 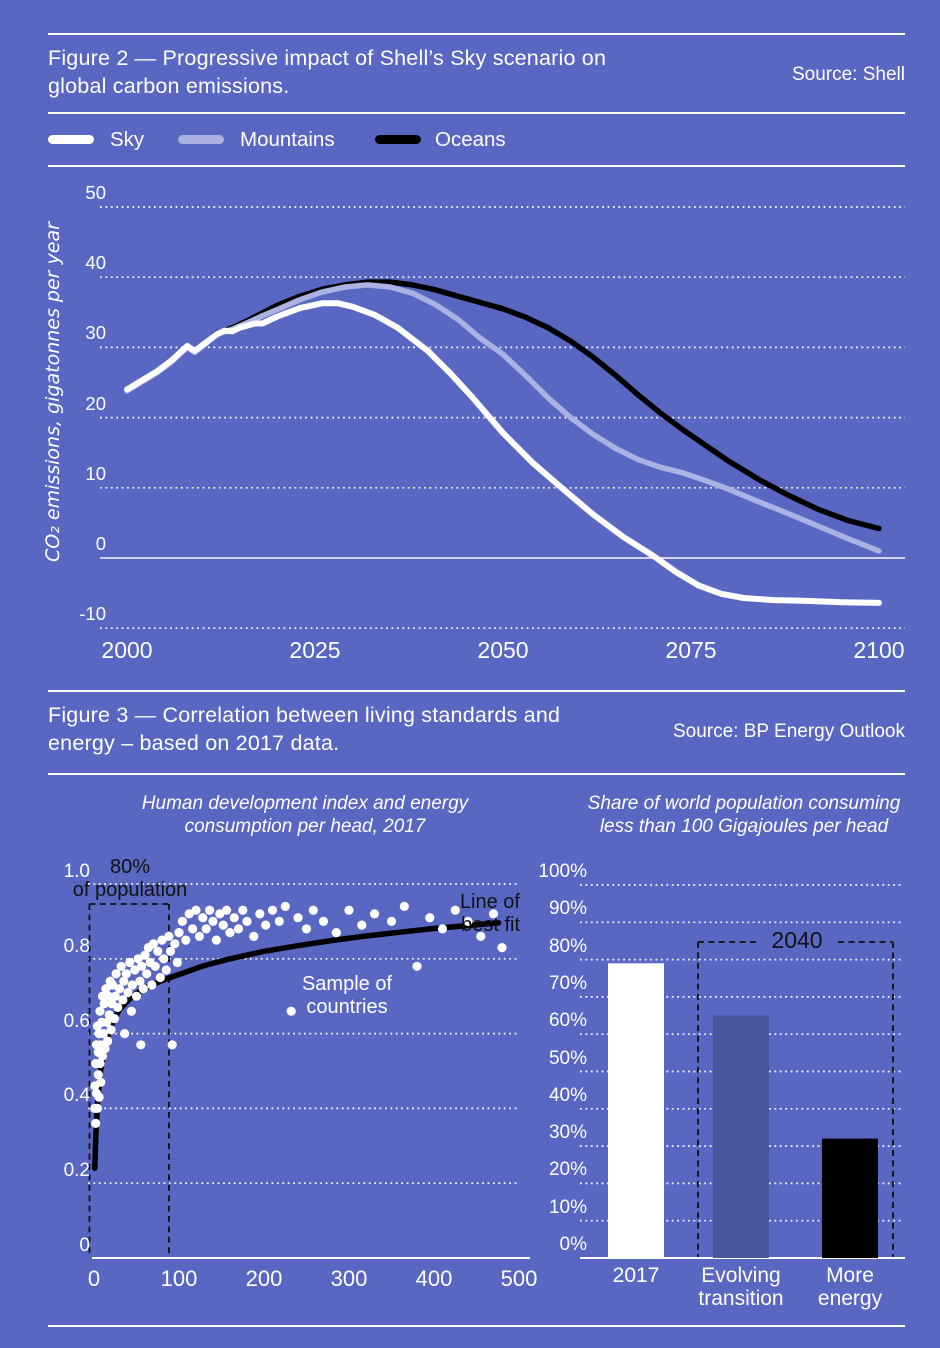 What do you see at coordinates (71, 139) in the screenshot?
I see `legend-swatch-sky` at bounding box center [71, 139].